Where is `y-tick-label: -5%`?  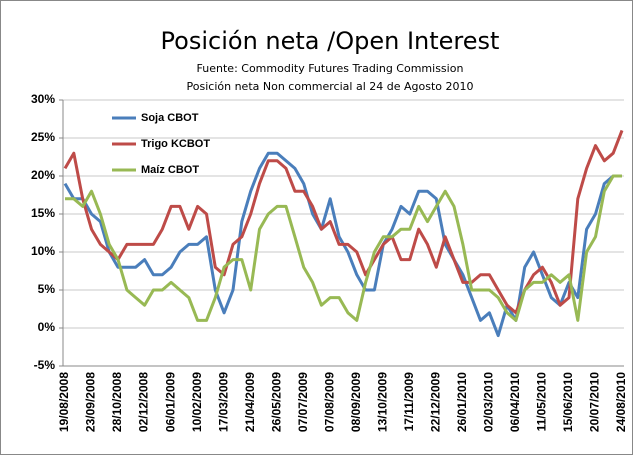 y-tick-label: -5% is located at coordinates (45, 365).